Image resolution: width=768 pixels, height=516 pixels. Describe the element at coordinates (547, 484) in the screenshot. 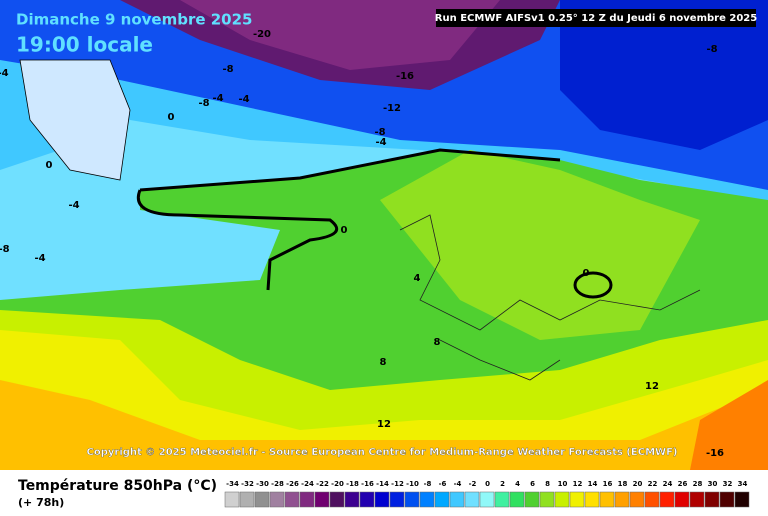

I see `scale-label: 8` at that location.